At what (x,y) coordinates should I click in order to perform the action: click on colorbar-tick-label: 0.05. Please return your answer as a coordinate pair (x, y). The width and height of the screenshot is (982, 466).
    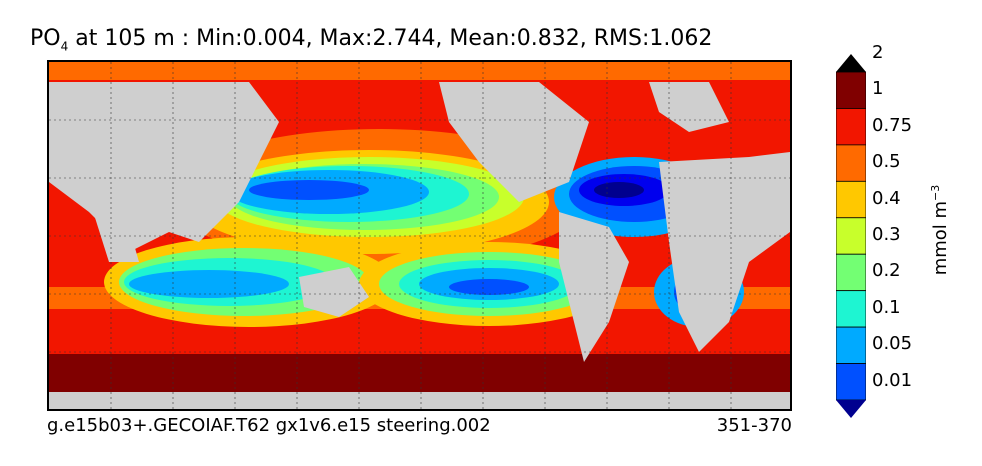
    Looking at the image, I should click on (892, 344).